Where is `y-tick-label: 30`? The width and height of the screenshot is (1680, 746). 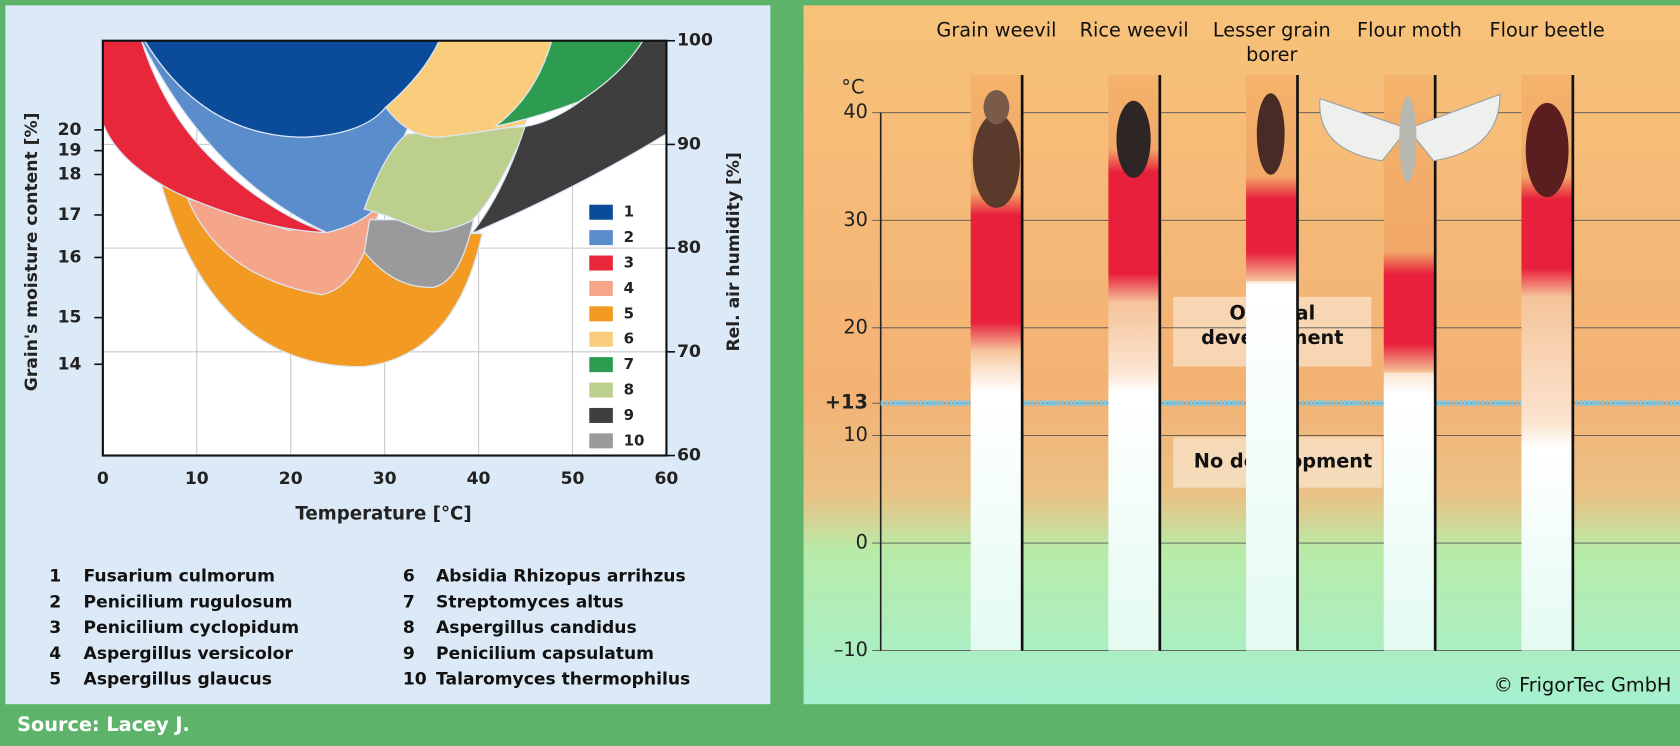
y-tick-label: 30 is located at coordinates (855, 219).